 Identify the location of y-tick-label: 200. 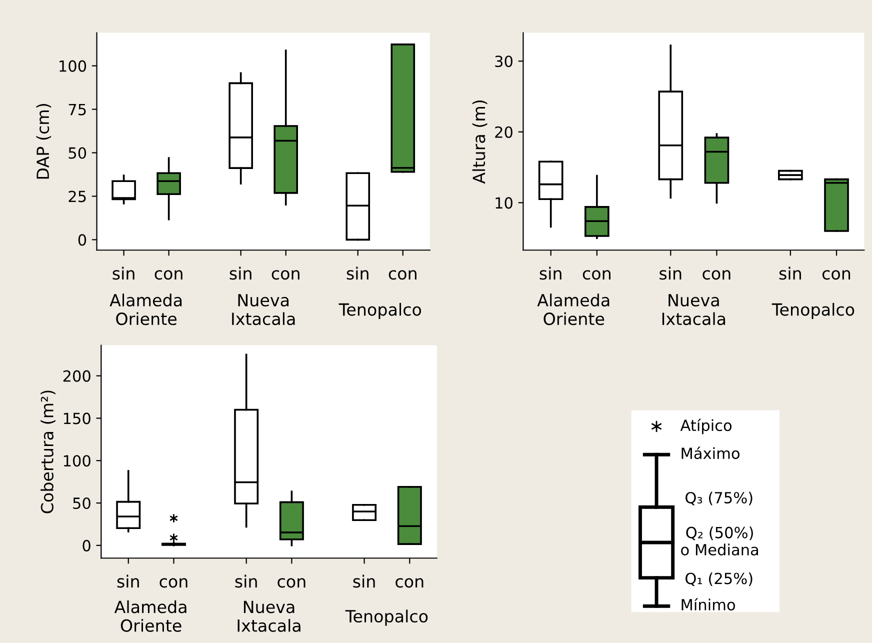
(76, 376).